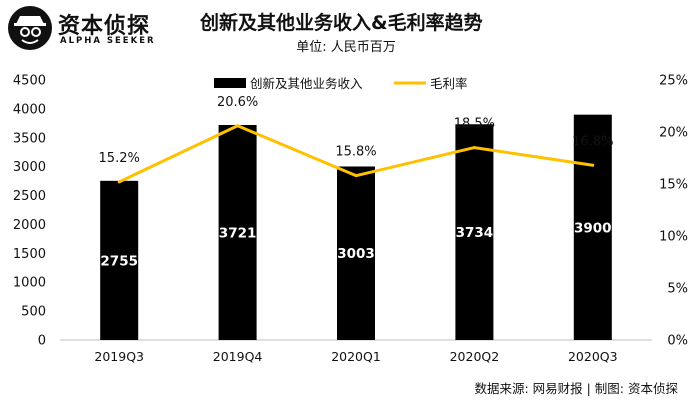 This screenshot has height=405, width=692. I want to click on chart-subtitle: 单位: 人民币百万, so click(346, 47).